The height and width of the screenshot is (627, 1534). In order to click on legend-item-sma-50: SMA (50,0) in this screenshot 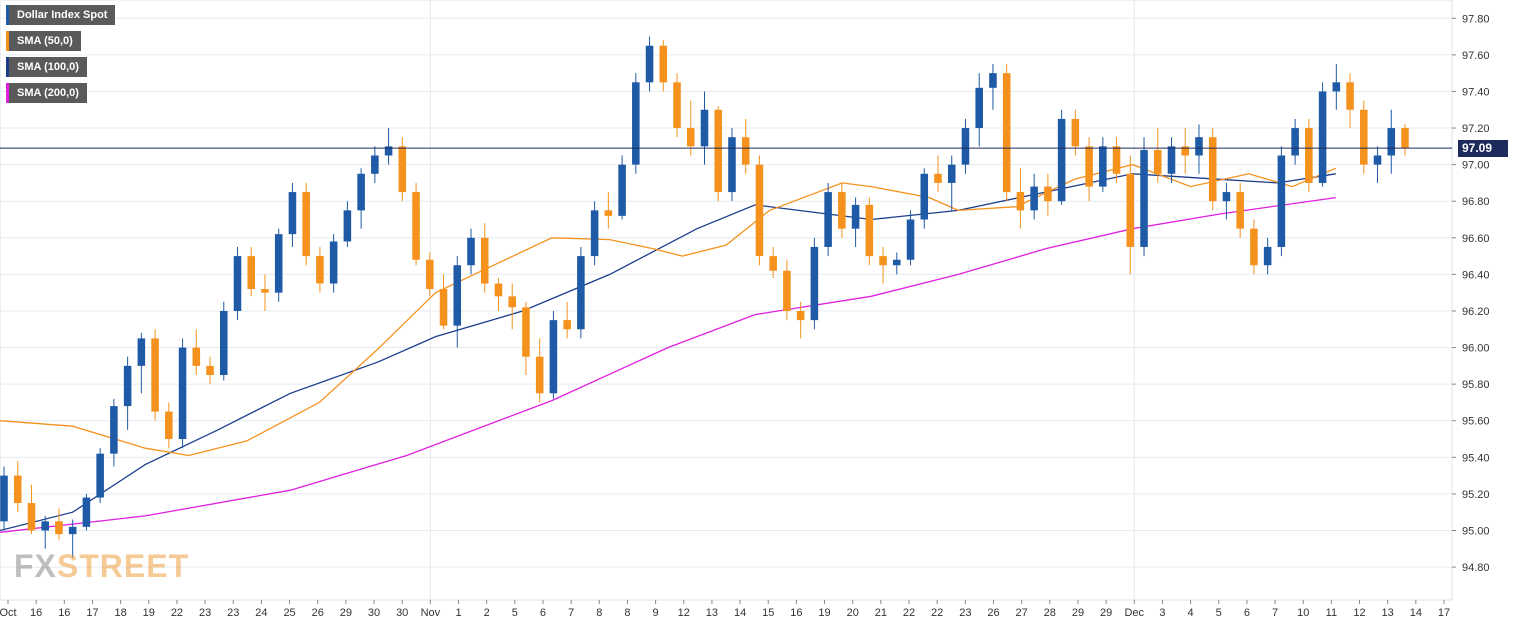, I will do `click(43, 41)`.